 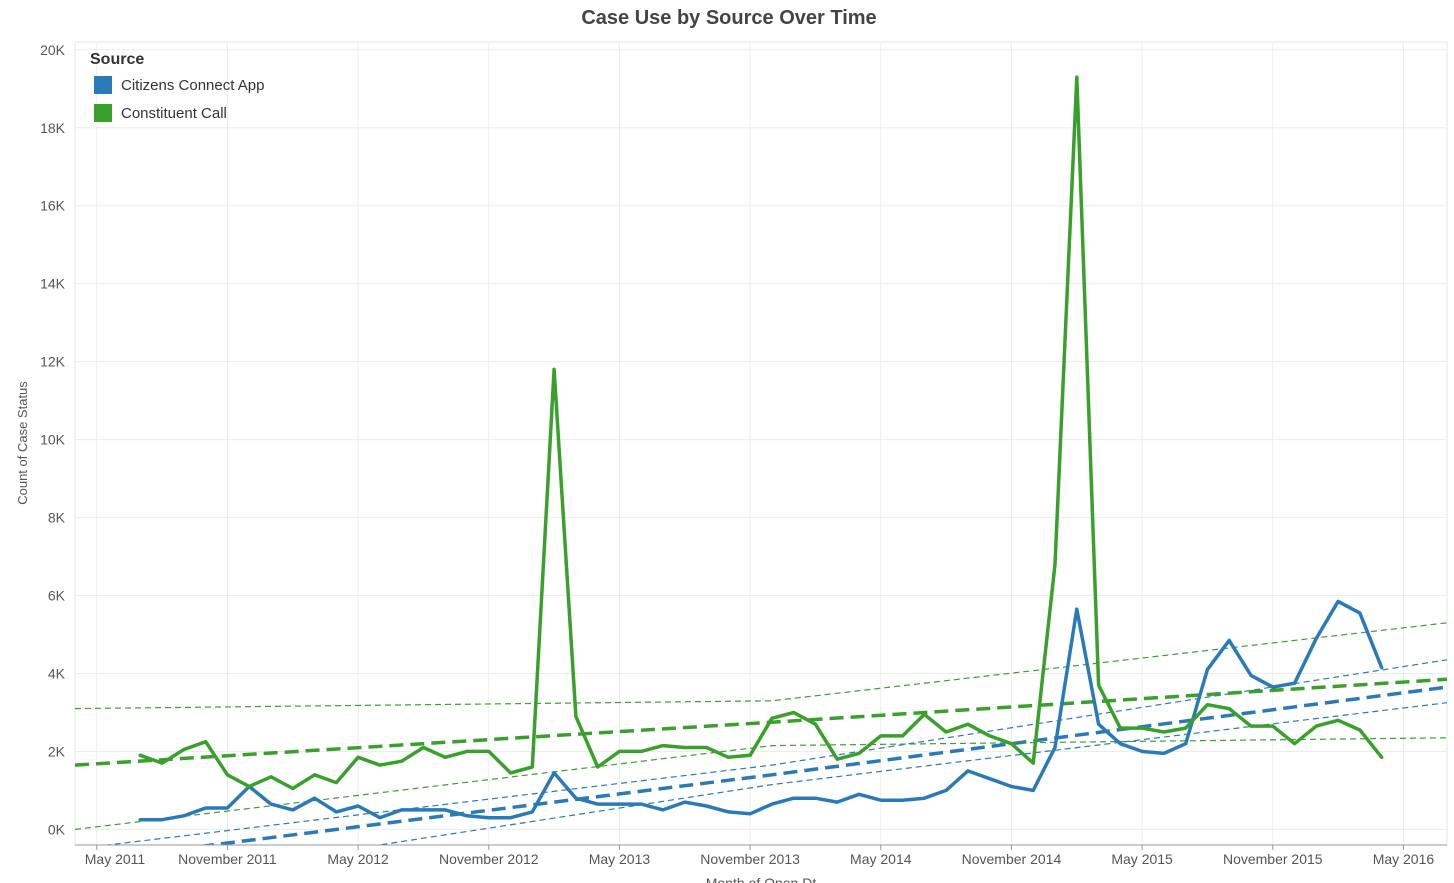 I want to click on legend-title: Source, so click(x=117, y=59).